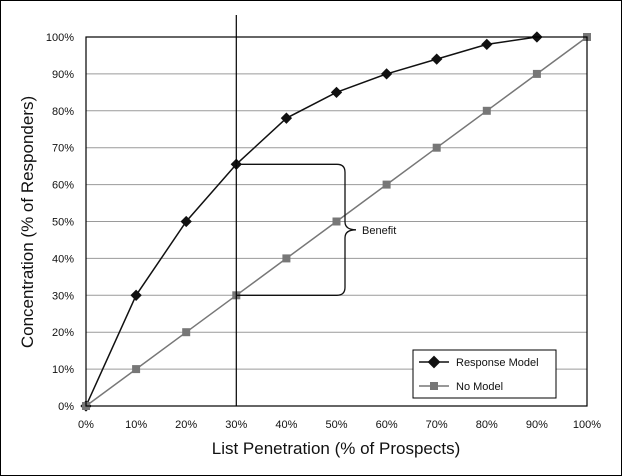 This screenshot has height=476, width=622. What do you see at coordinates (484, 374) in the screenshot?
I see `legend: Response Model No Model` at bounding box center [484, 374].